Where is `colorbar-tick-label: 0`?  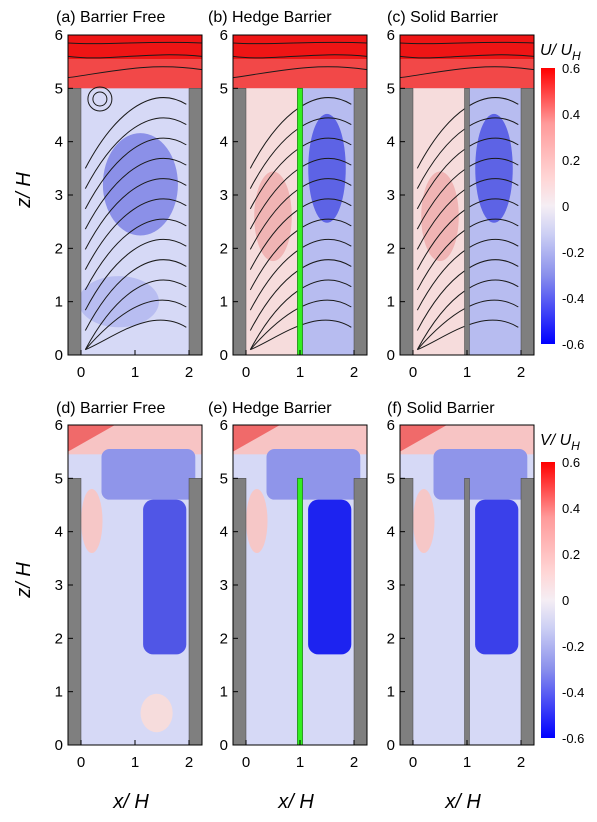 colorbar-tick-label: 0 is located at coordinates (565, 600).